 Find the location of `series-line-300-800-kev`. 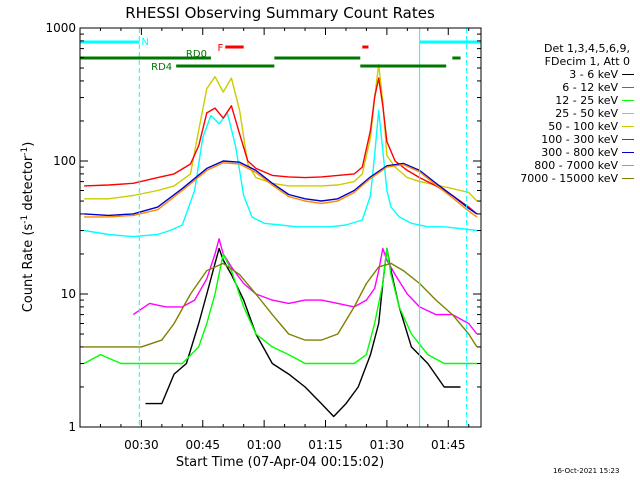

series-line-300-800-kev is located at coordinates (281, 188).